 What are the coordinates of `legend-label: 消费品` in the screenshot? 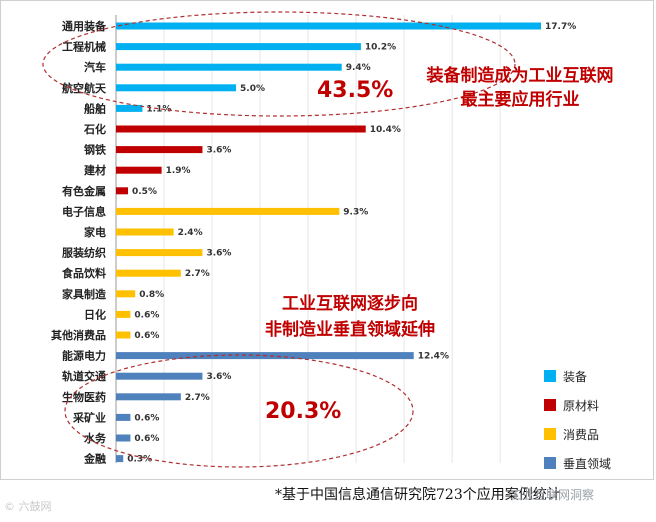 It's located at (581, 435).